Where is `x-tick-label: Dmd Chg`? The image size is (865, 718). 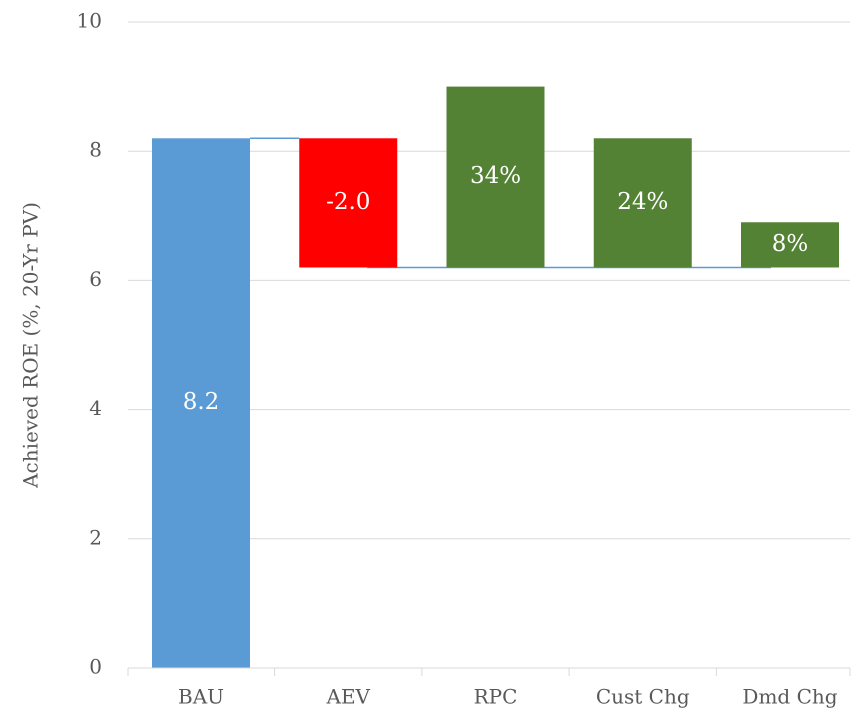
x-tick-label: Dmd Chg is located at coordinates (789, 697).